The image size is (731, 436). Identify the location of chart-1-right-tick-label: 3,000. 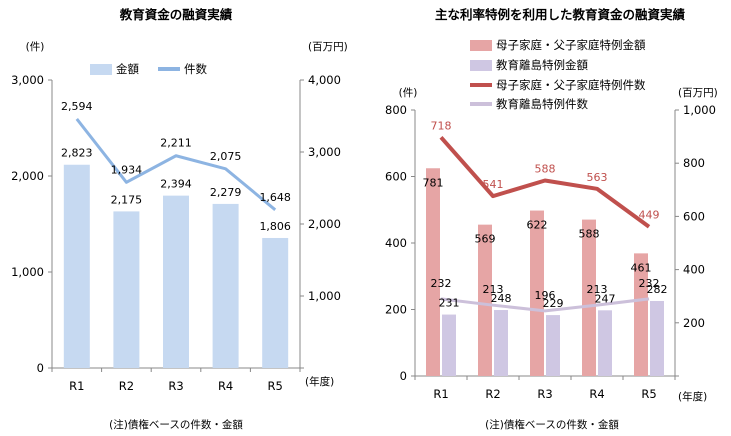
(324, 152).